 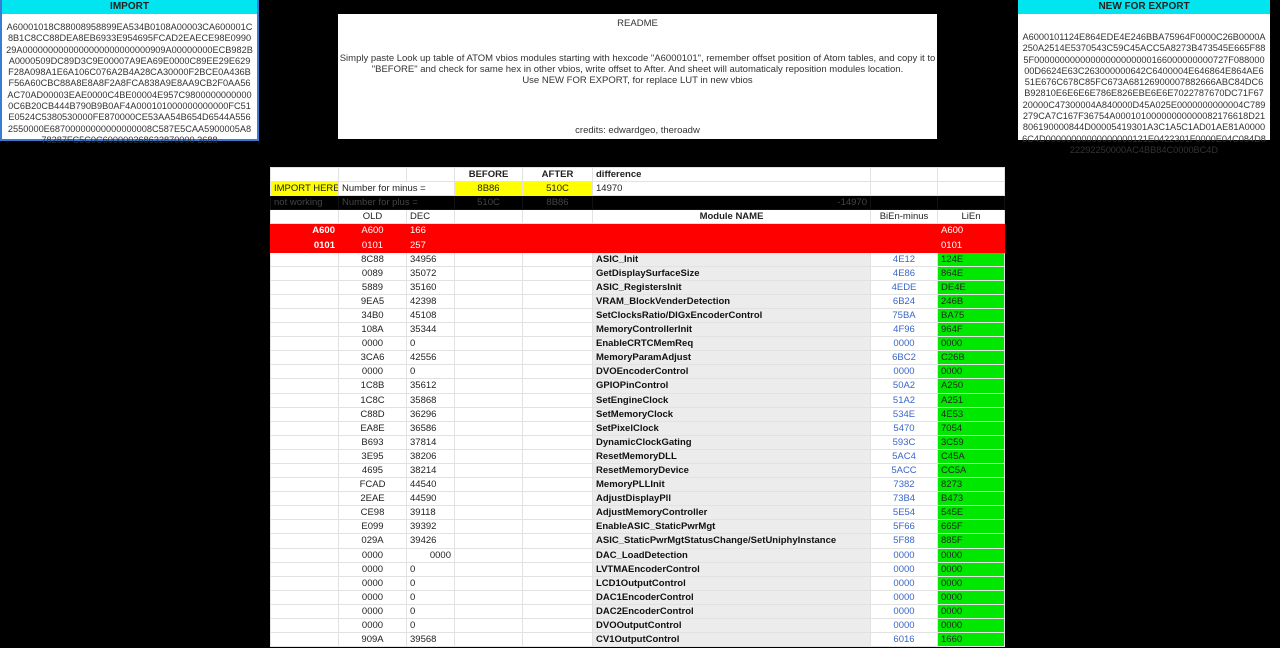 I want to click on module-name-cell: LVTMAEncoderControl, so click(x=731, y=569).